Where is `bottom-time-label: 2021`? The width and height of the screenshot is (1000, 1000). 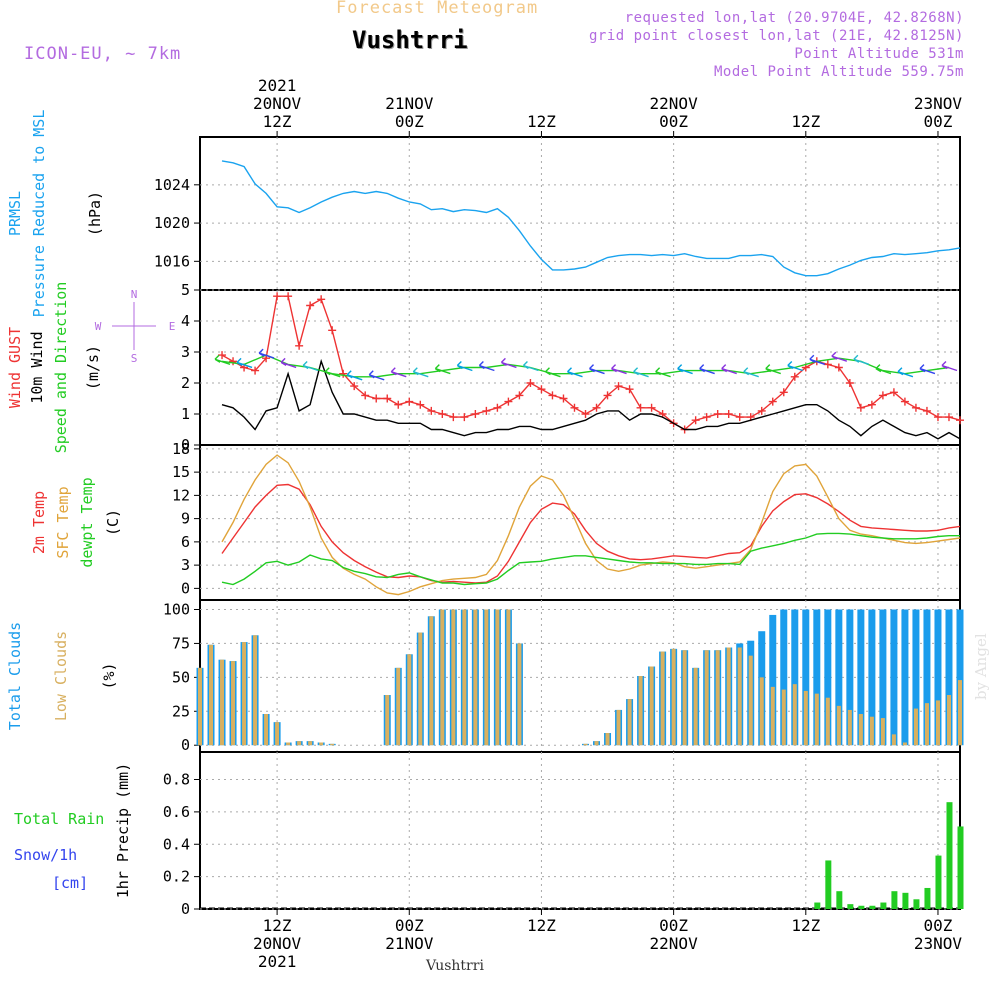
bottom-time-label: 2021 is located at coordinates (277, 961).